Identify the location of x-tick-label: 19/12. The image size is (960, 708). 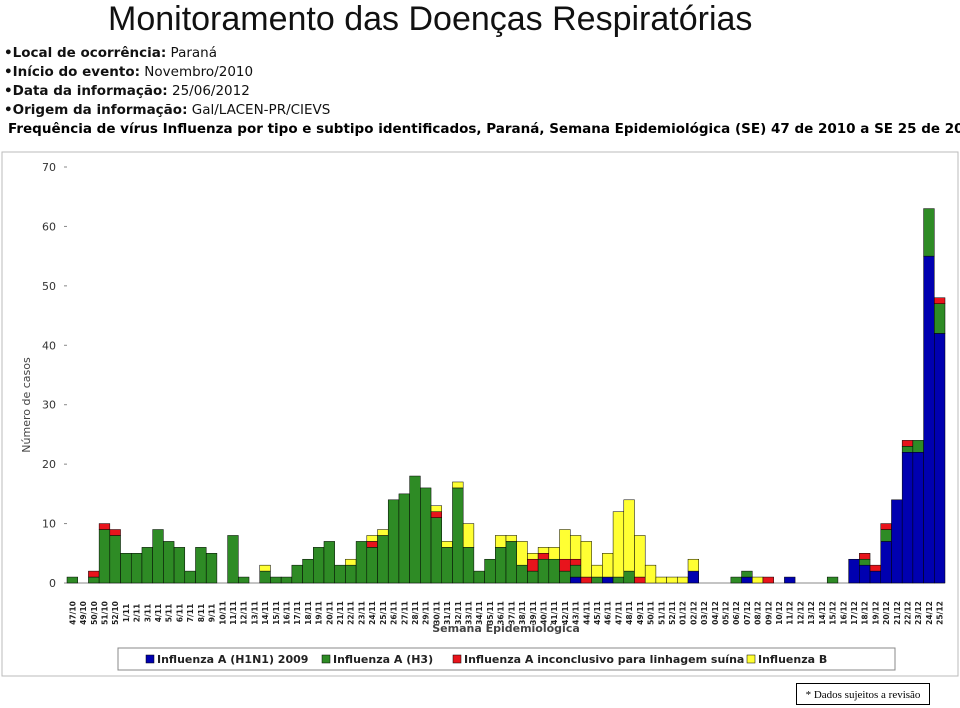
(875, 613).